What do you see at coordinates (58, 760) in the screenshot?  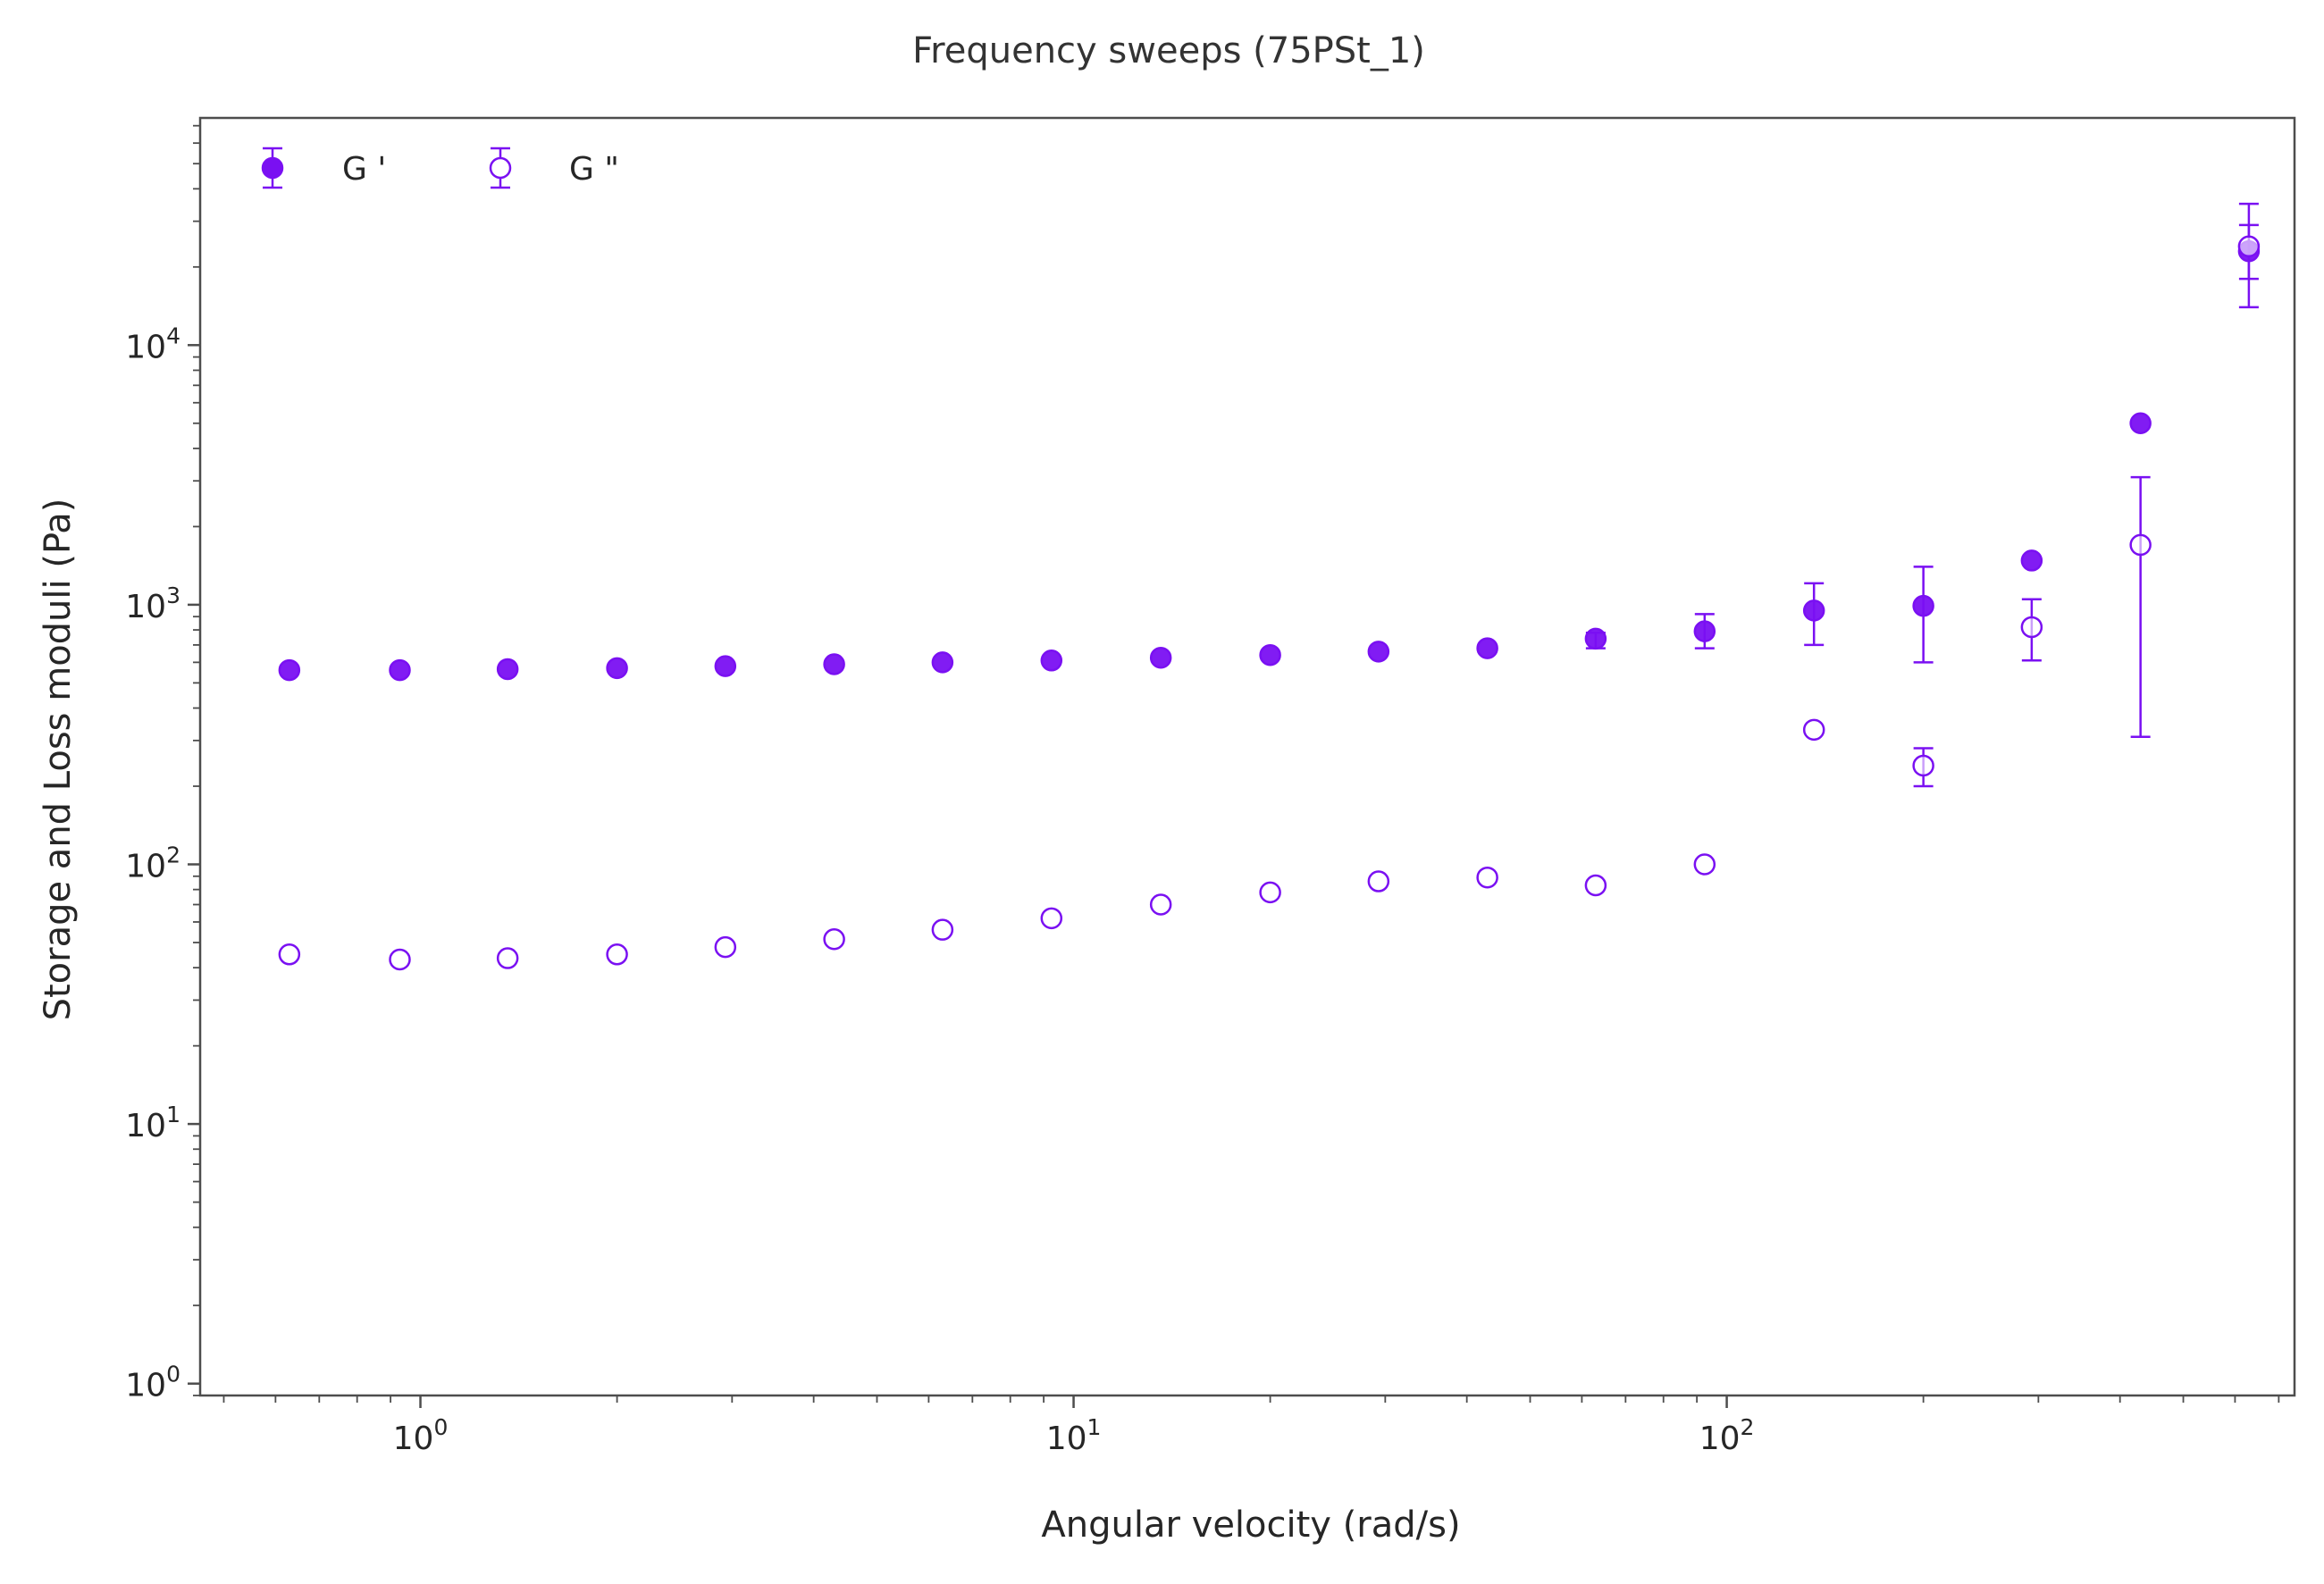 I see `y-axis-label: Storage and Loss moduli (Pa)` at bounding box center [58, 760].